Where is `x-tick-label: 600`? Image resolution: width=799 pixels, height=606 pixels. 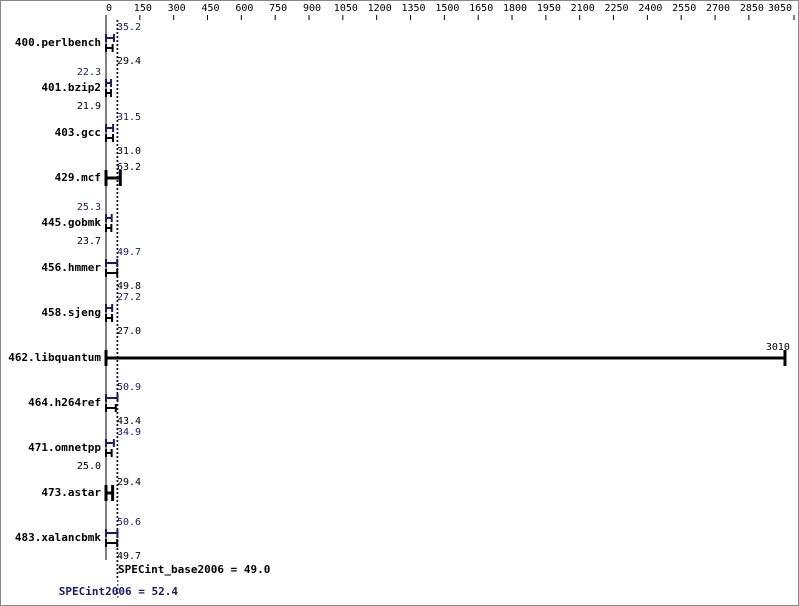 x-tick-label: 600 is located at coordinates (244, 8).